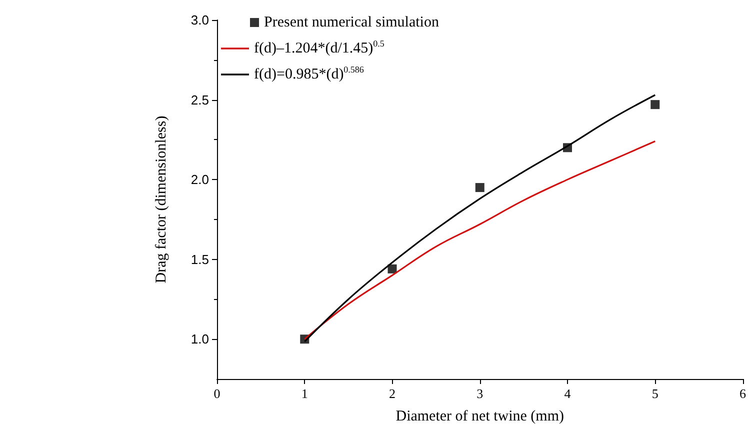 This screenshot has height=436, width=749. What do you see at coordinates (217, 393) in the screenshot?
I see `x-tick-label: 0` at bounding box center [217, 393].